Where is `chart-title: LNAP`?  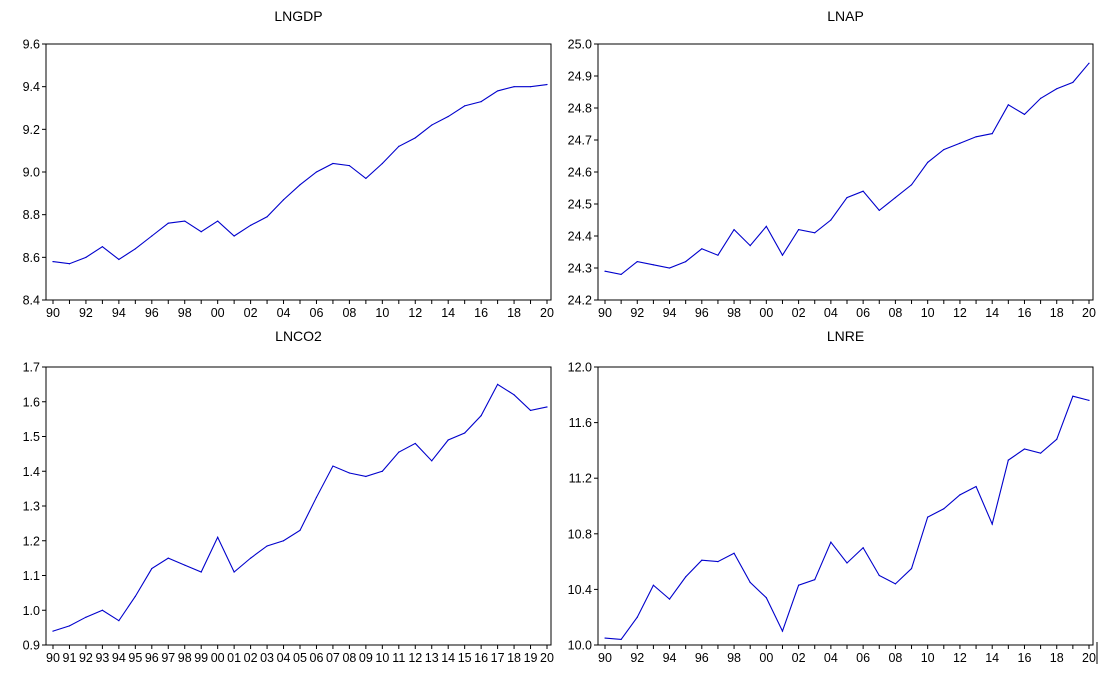 chart-title: LNAP is located at coordinates (845, 16).